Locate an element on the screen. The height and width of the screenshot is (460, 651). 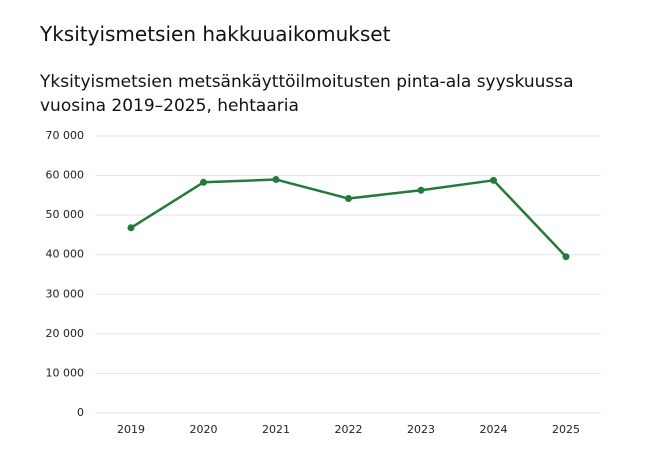
x-tick-label: 2023 is located at coordinates (421, 429).